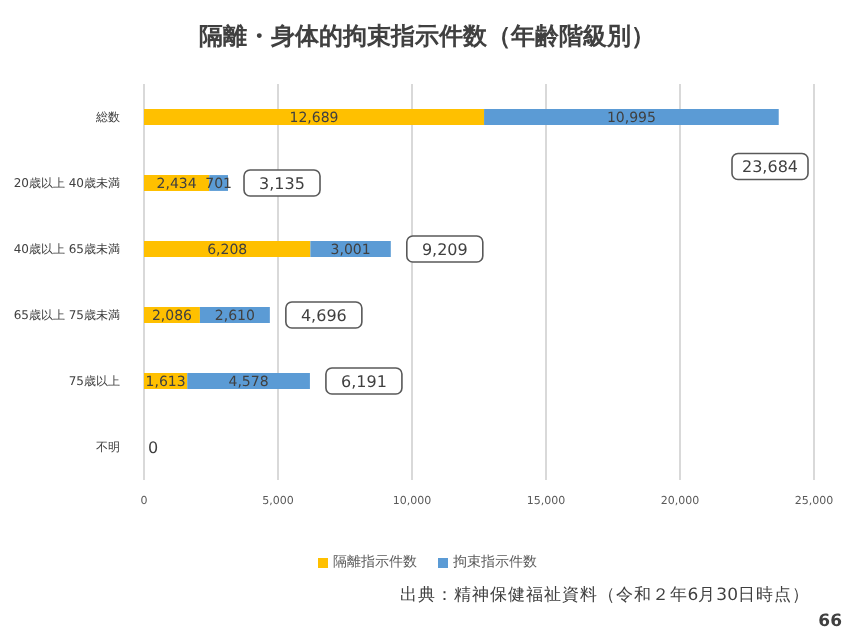  Describe the element at coordinates (830, 622) in the screenshot. I see `text: 66` at that location.